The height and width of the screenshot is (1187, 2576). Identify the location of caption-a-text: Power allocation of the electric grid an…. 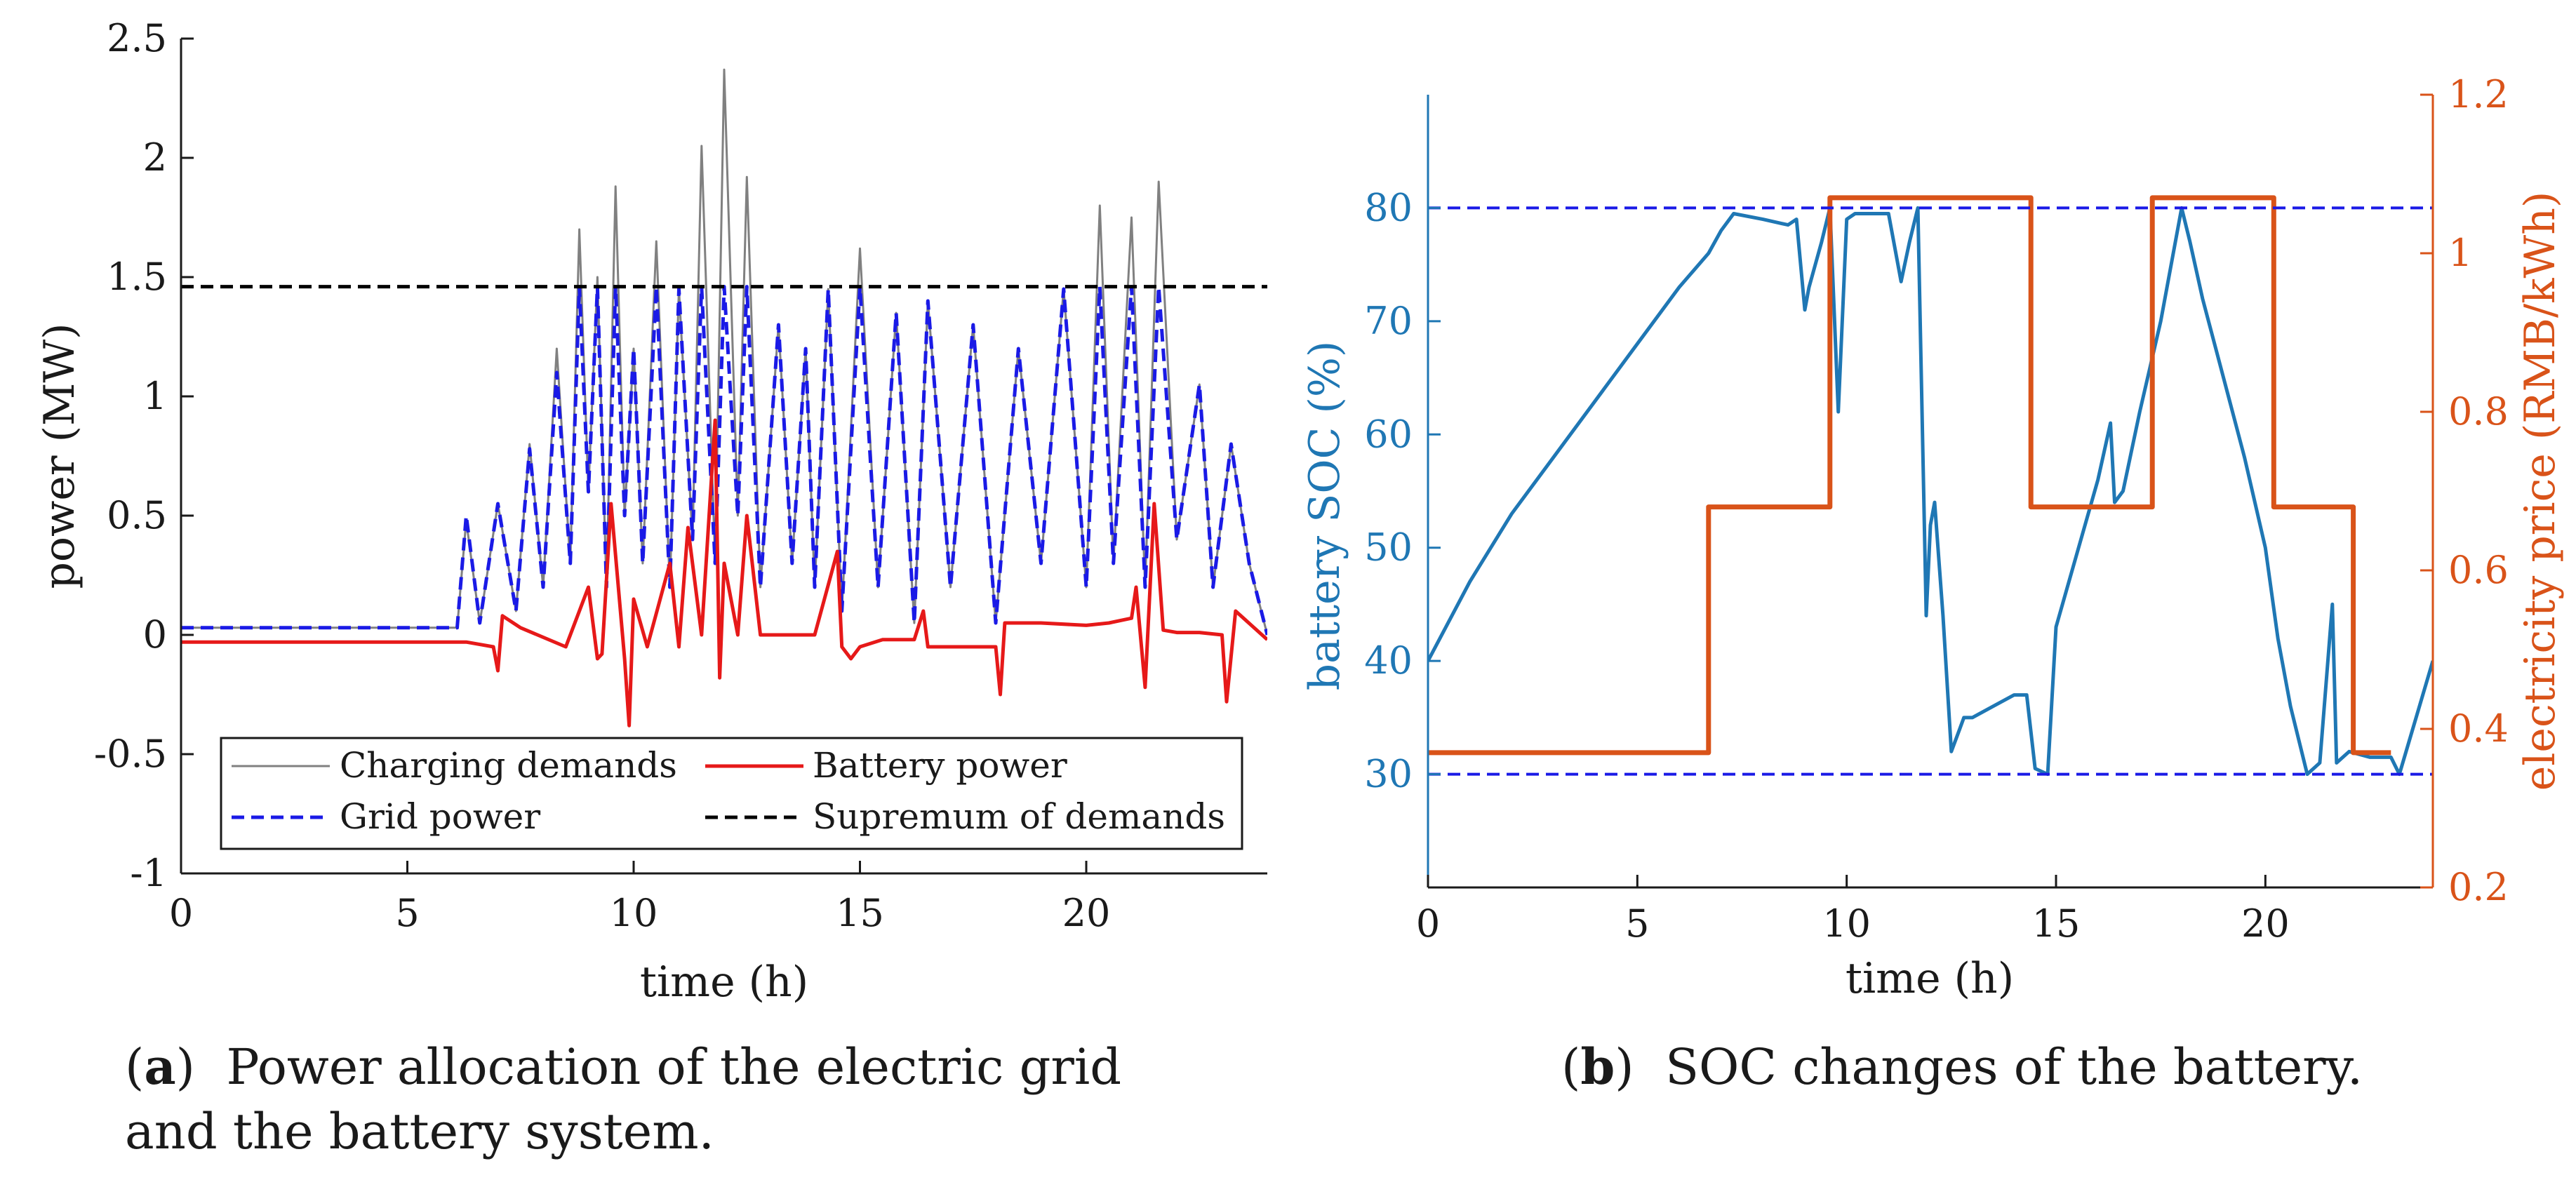
(624, 1099).